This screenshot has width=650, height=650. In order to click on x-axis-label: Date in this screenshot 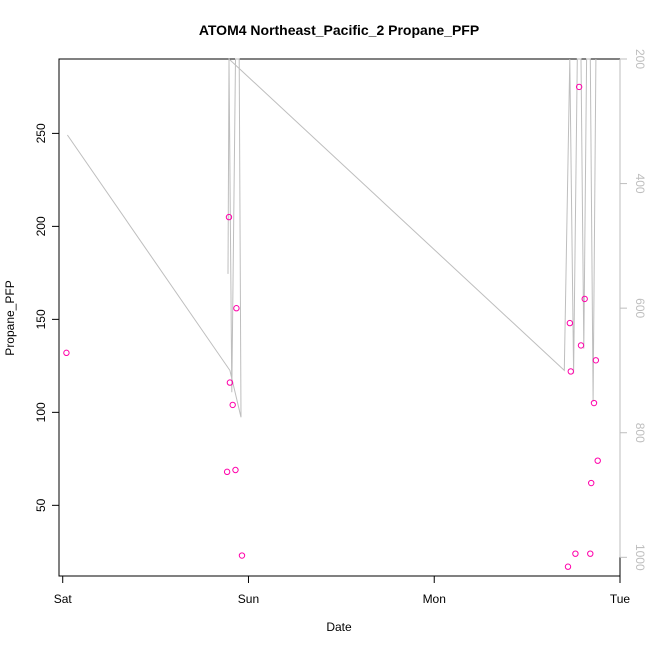, I will do `click(339, 627)`.